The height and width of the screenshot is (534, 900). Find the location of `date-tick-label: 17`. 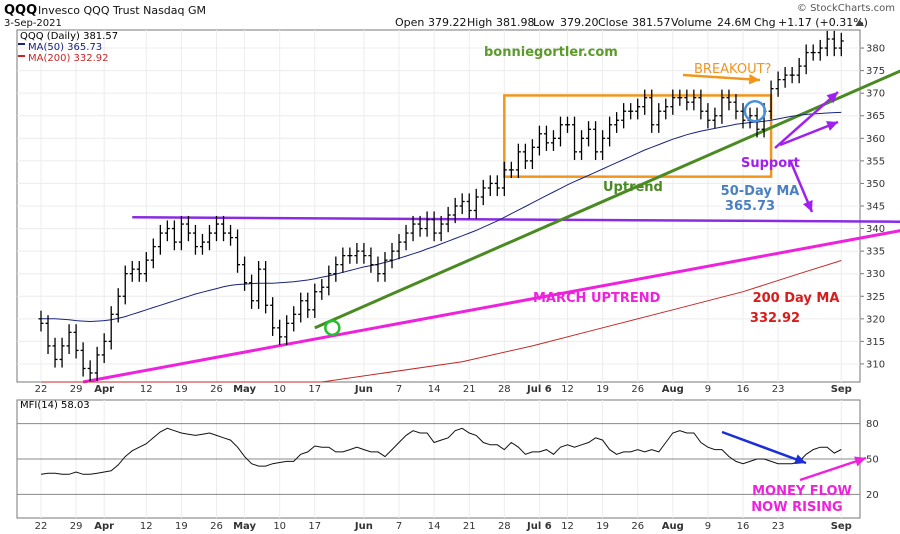

date-tick-label: 17 is located at coordinates (314, 389).